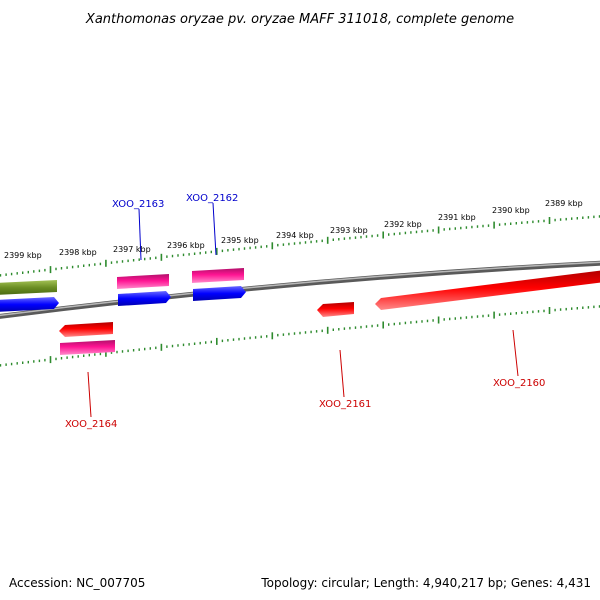  Describe the element at coordinates (349, 230) in the screenshot. I see `scale-label: 2393 kbp` at that location.